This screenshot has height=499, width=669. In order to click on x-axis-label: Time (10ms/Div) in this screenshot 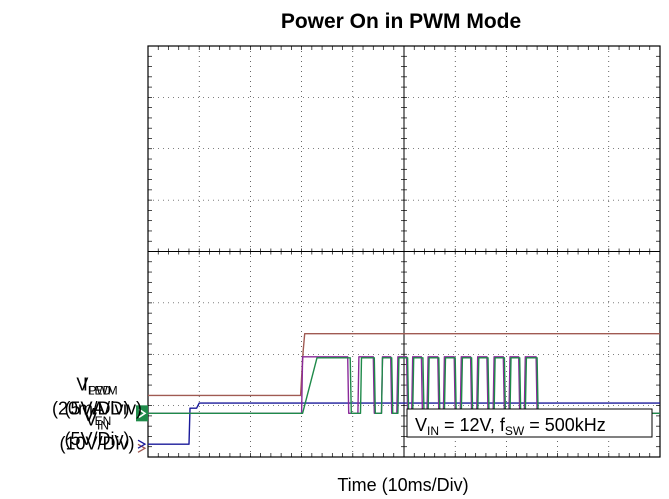, I will do `click(402, 485)`.